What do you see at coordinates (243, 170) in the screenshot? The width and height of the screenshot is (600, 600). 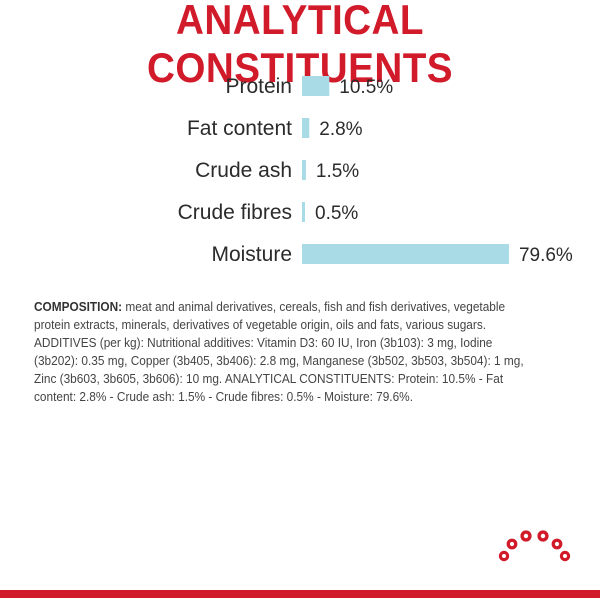 I see `category-label: Crude ash` at bounding box center [243, 170].